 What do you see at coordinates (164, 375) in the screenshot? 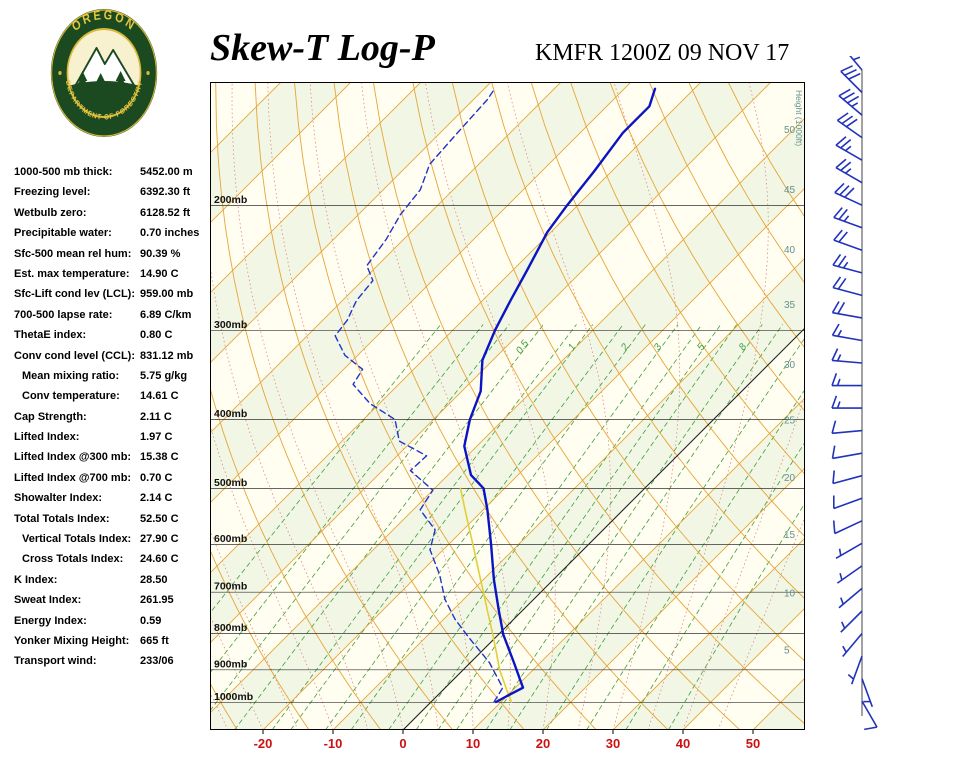
I see `index-value: 5.75 g/kg` at bounding box center [164, 375].